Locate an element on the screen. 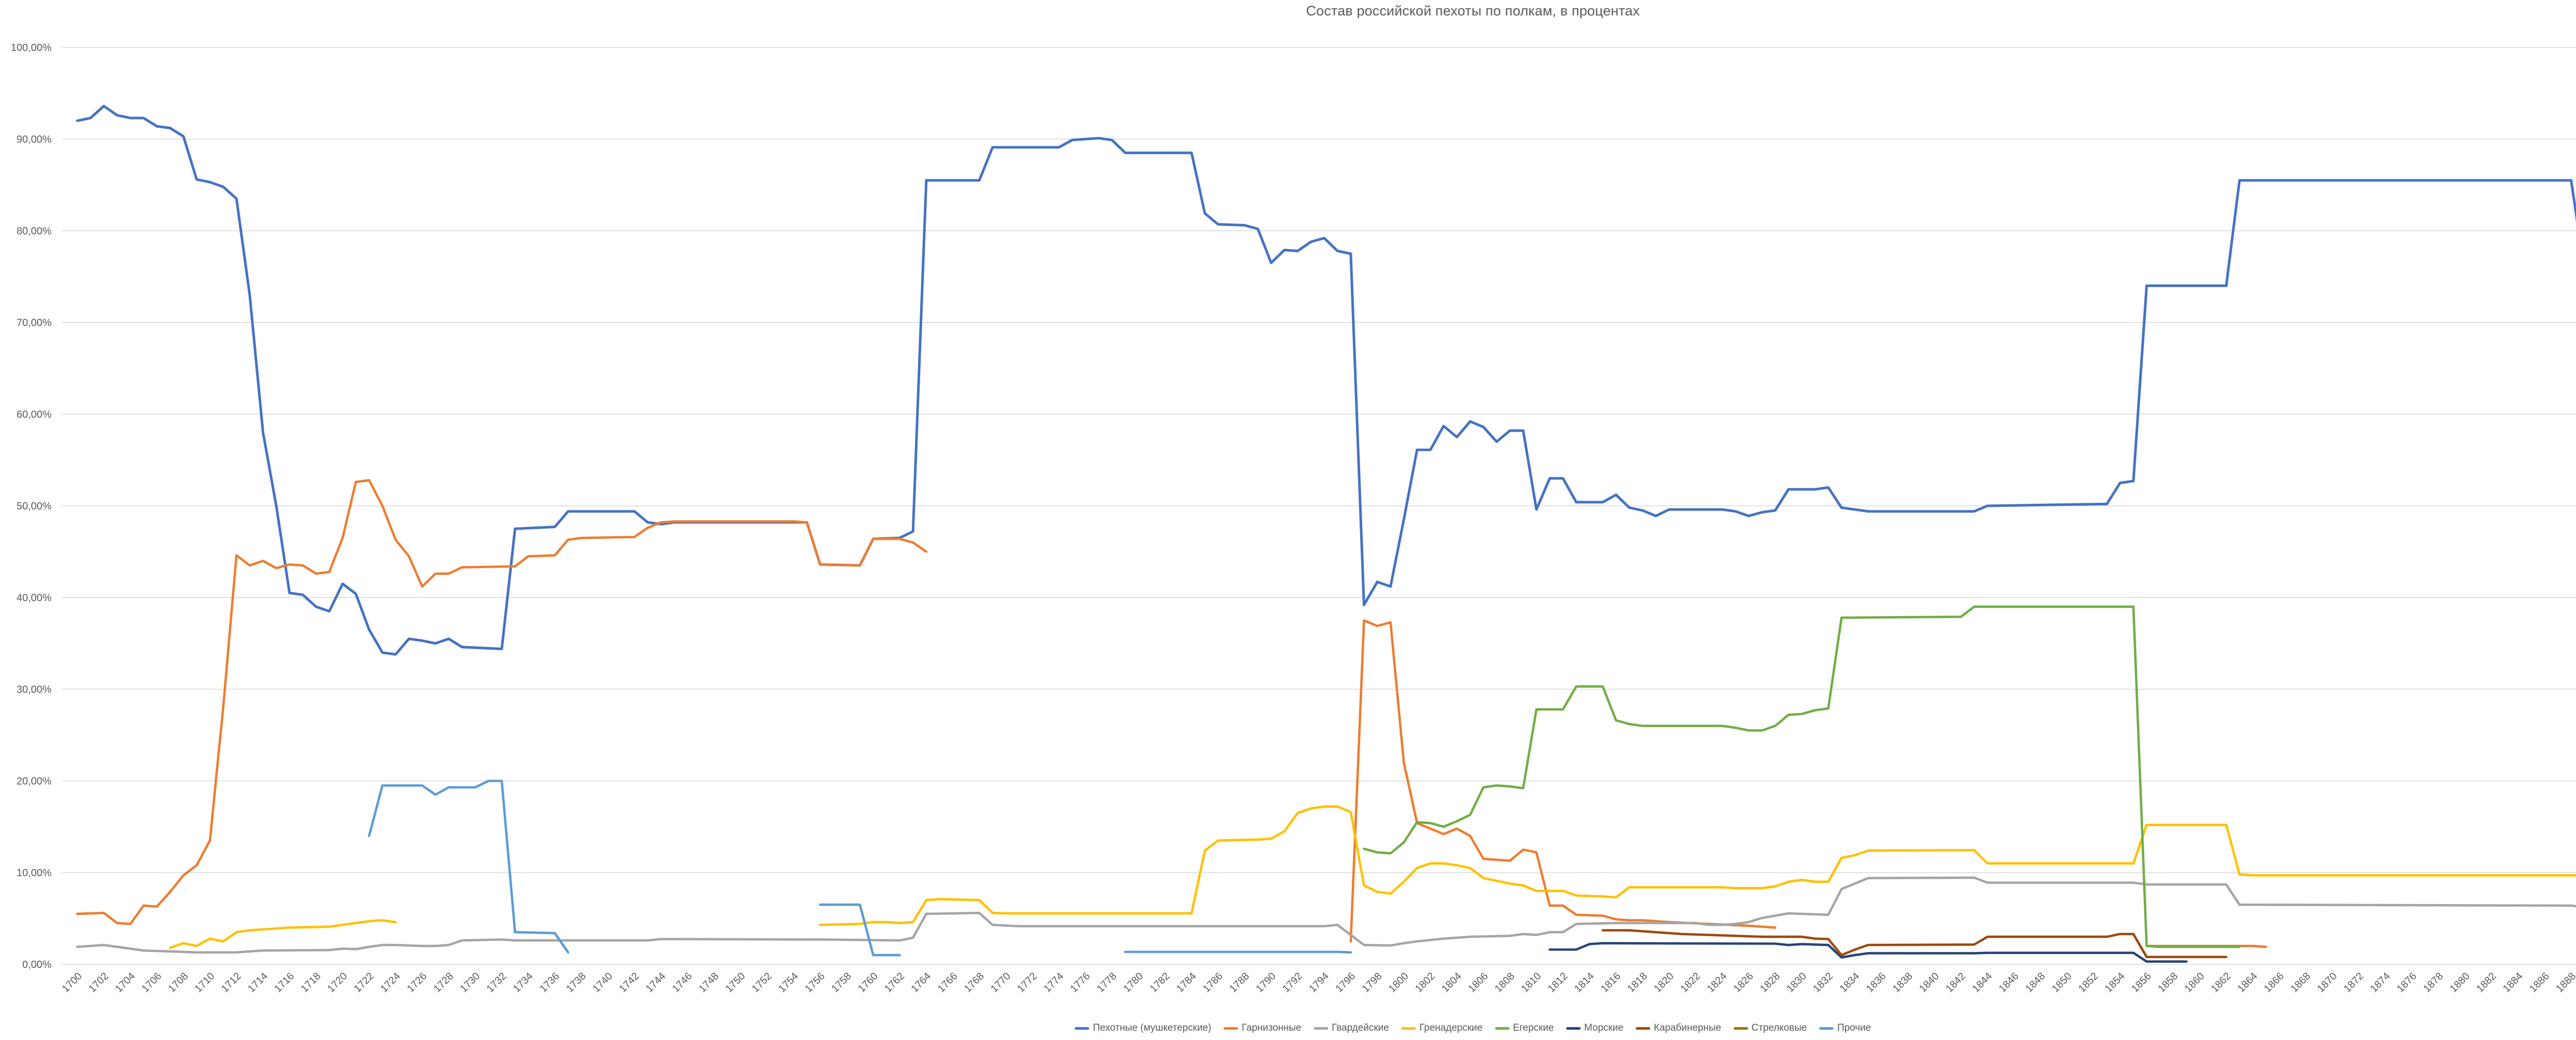 This screenshot has height=1040, width=2576. x-tick-1788: 1788 is located at coordinates (1239, 982).